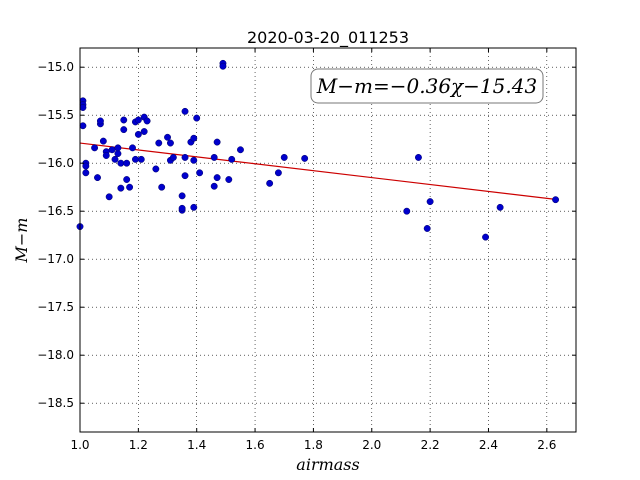  I want to click on x-tick-label: 2.0, so click(371, 445).